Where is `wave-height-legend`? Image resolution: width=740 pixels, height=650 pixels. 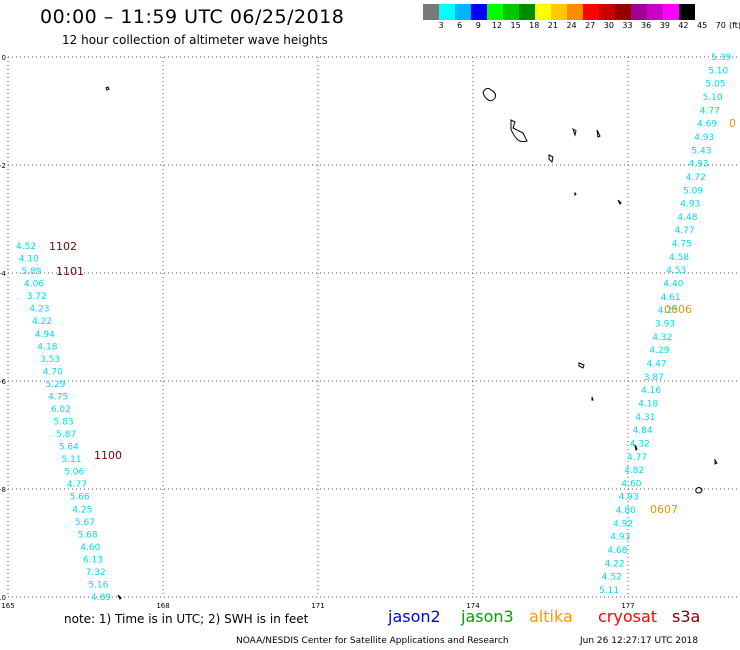 wave-height-legend is located at coordinates (581, 12).